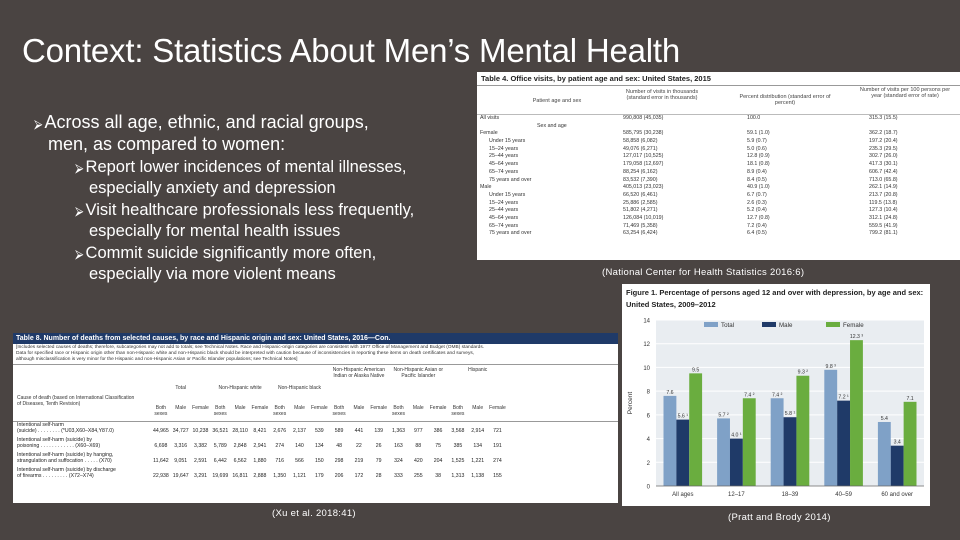 This screenshot has width=960, height=540. What do you see at coordinates (757, 210) in the screenshot?
I see `table4-cell: 5.2 (0.4)` at bounding box center [757, 210].